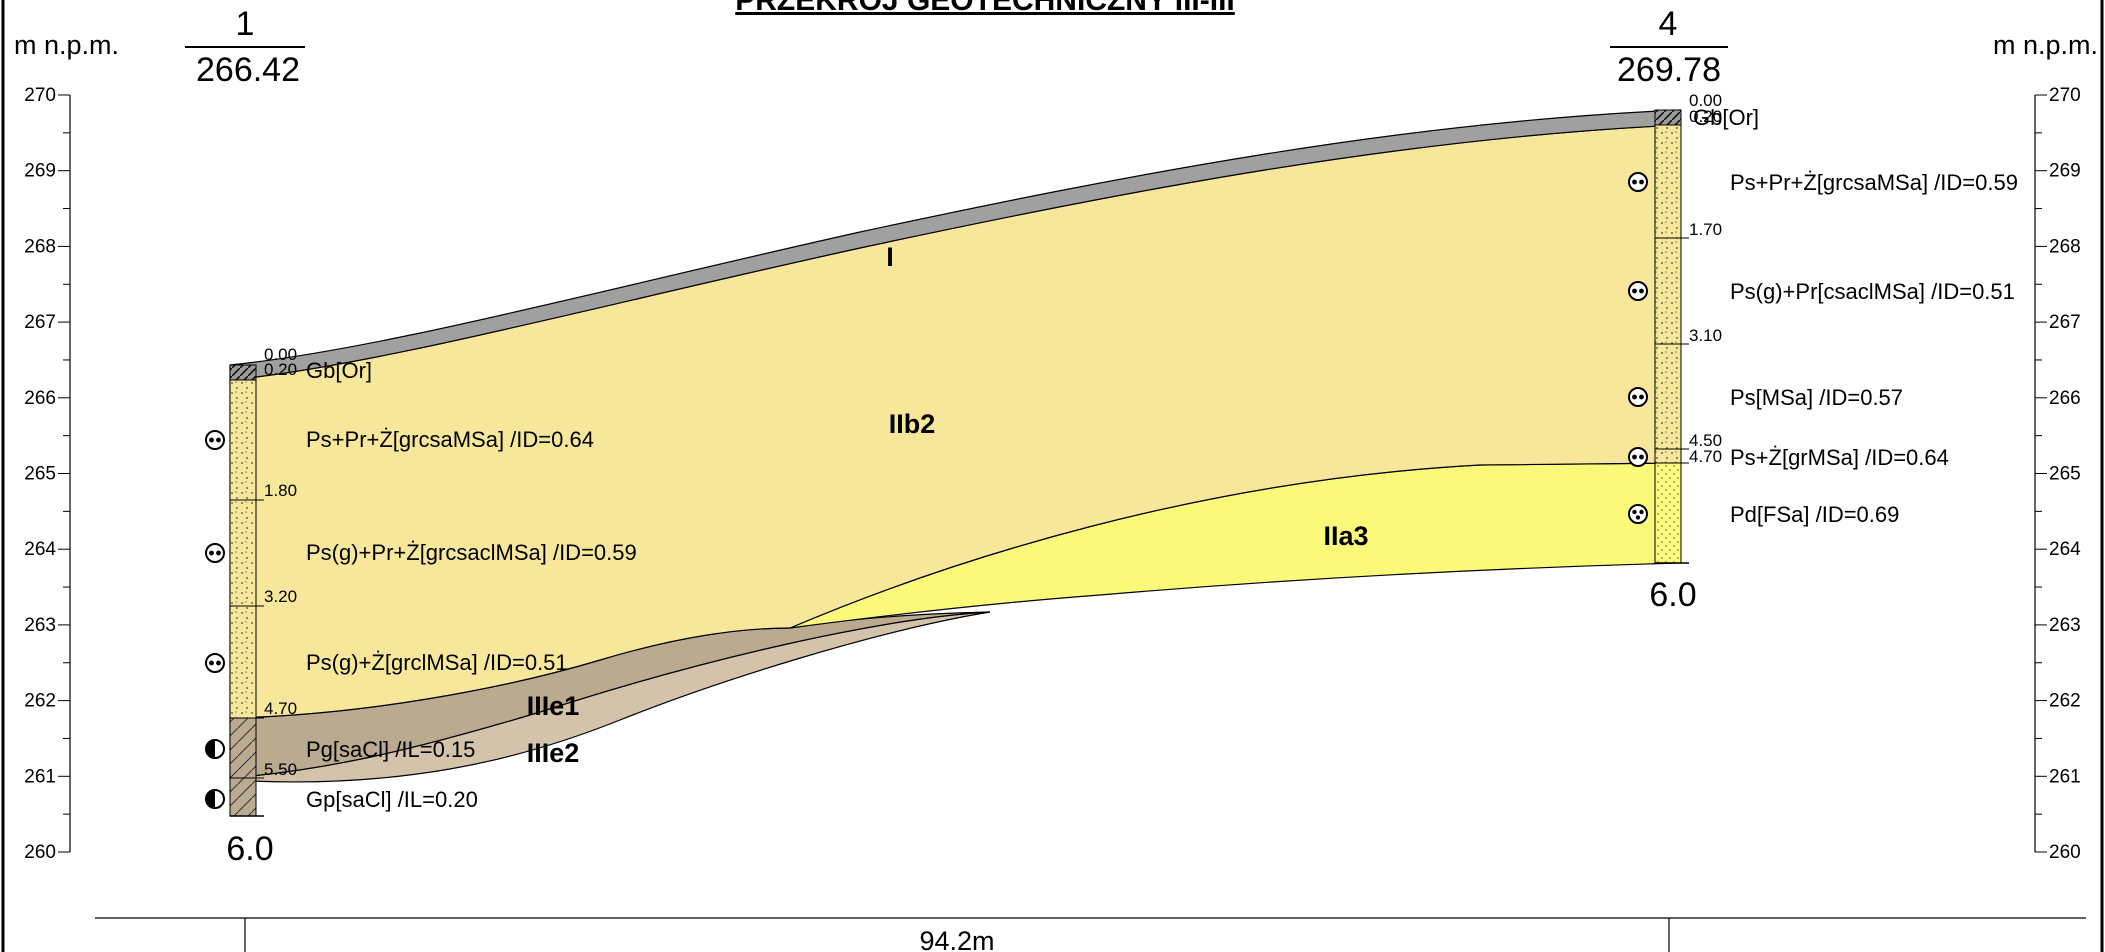 Image resolution: width=2105 pixels, height=952 pixels. I want to click on borehole-1-depth-0: 0.00, so click(280, 354).